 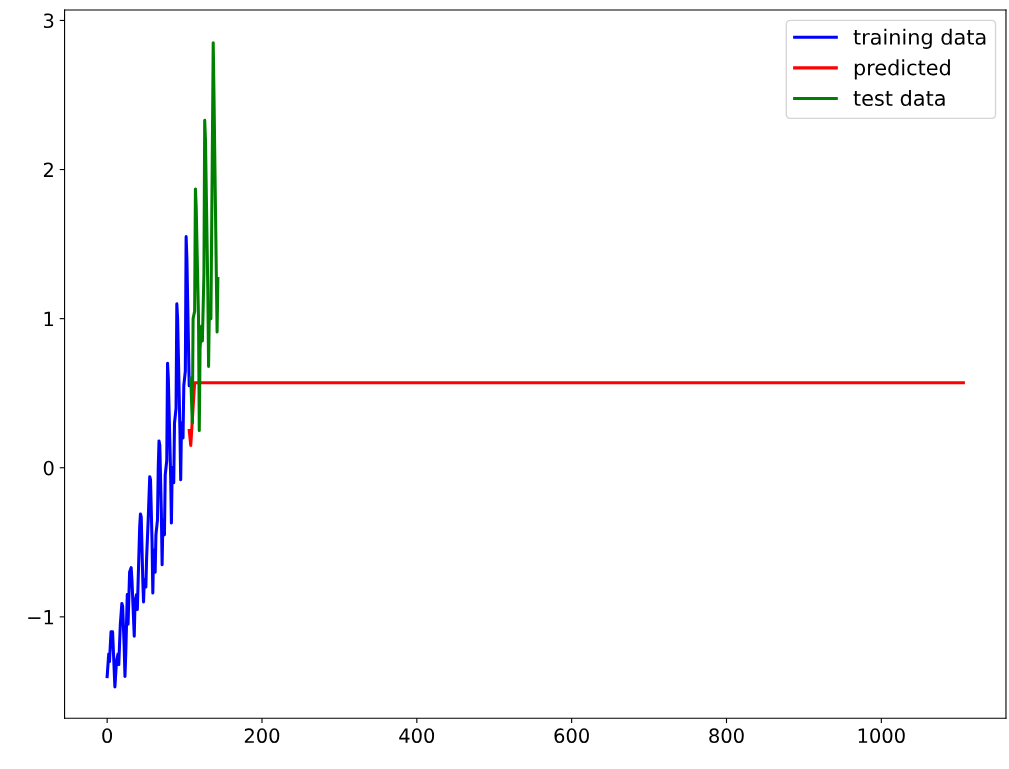 I want to click on x-tick-label: 400, so click(x=417, y=736).